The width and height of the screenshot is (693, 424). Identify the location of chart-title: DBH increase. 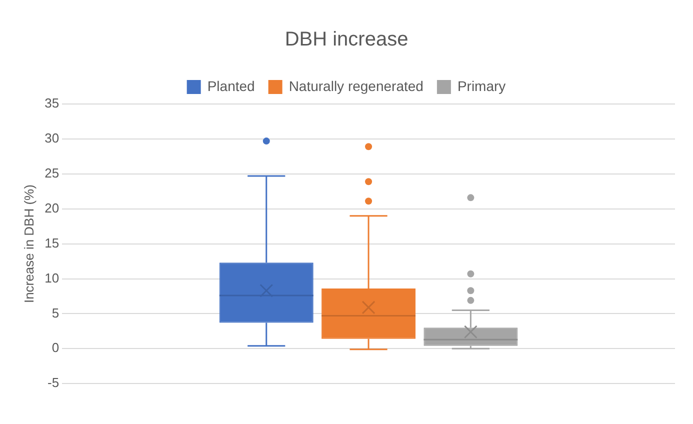
(346, 39).